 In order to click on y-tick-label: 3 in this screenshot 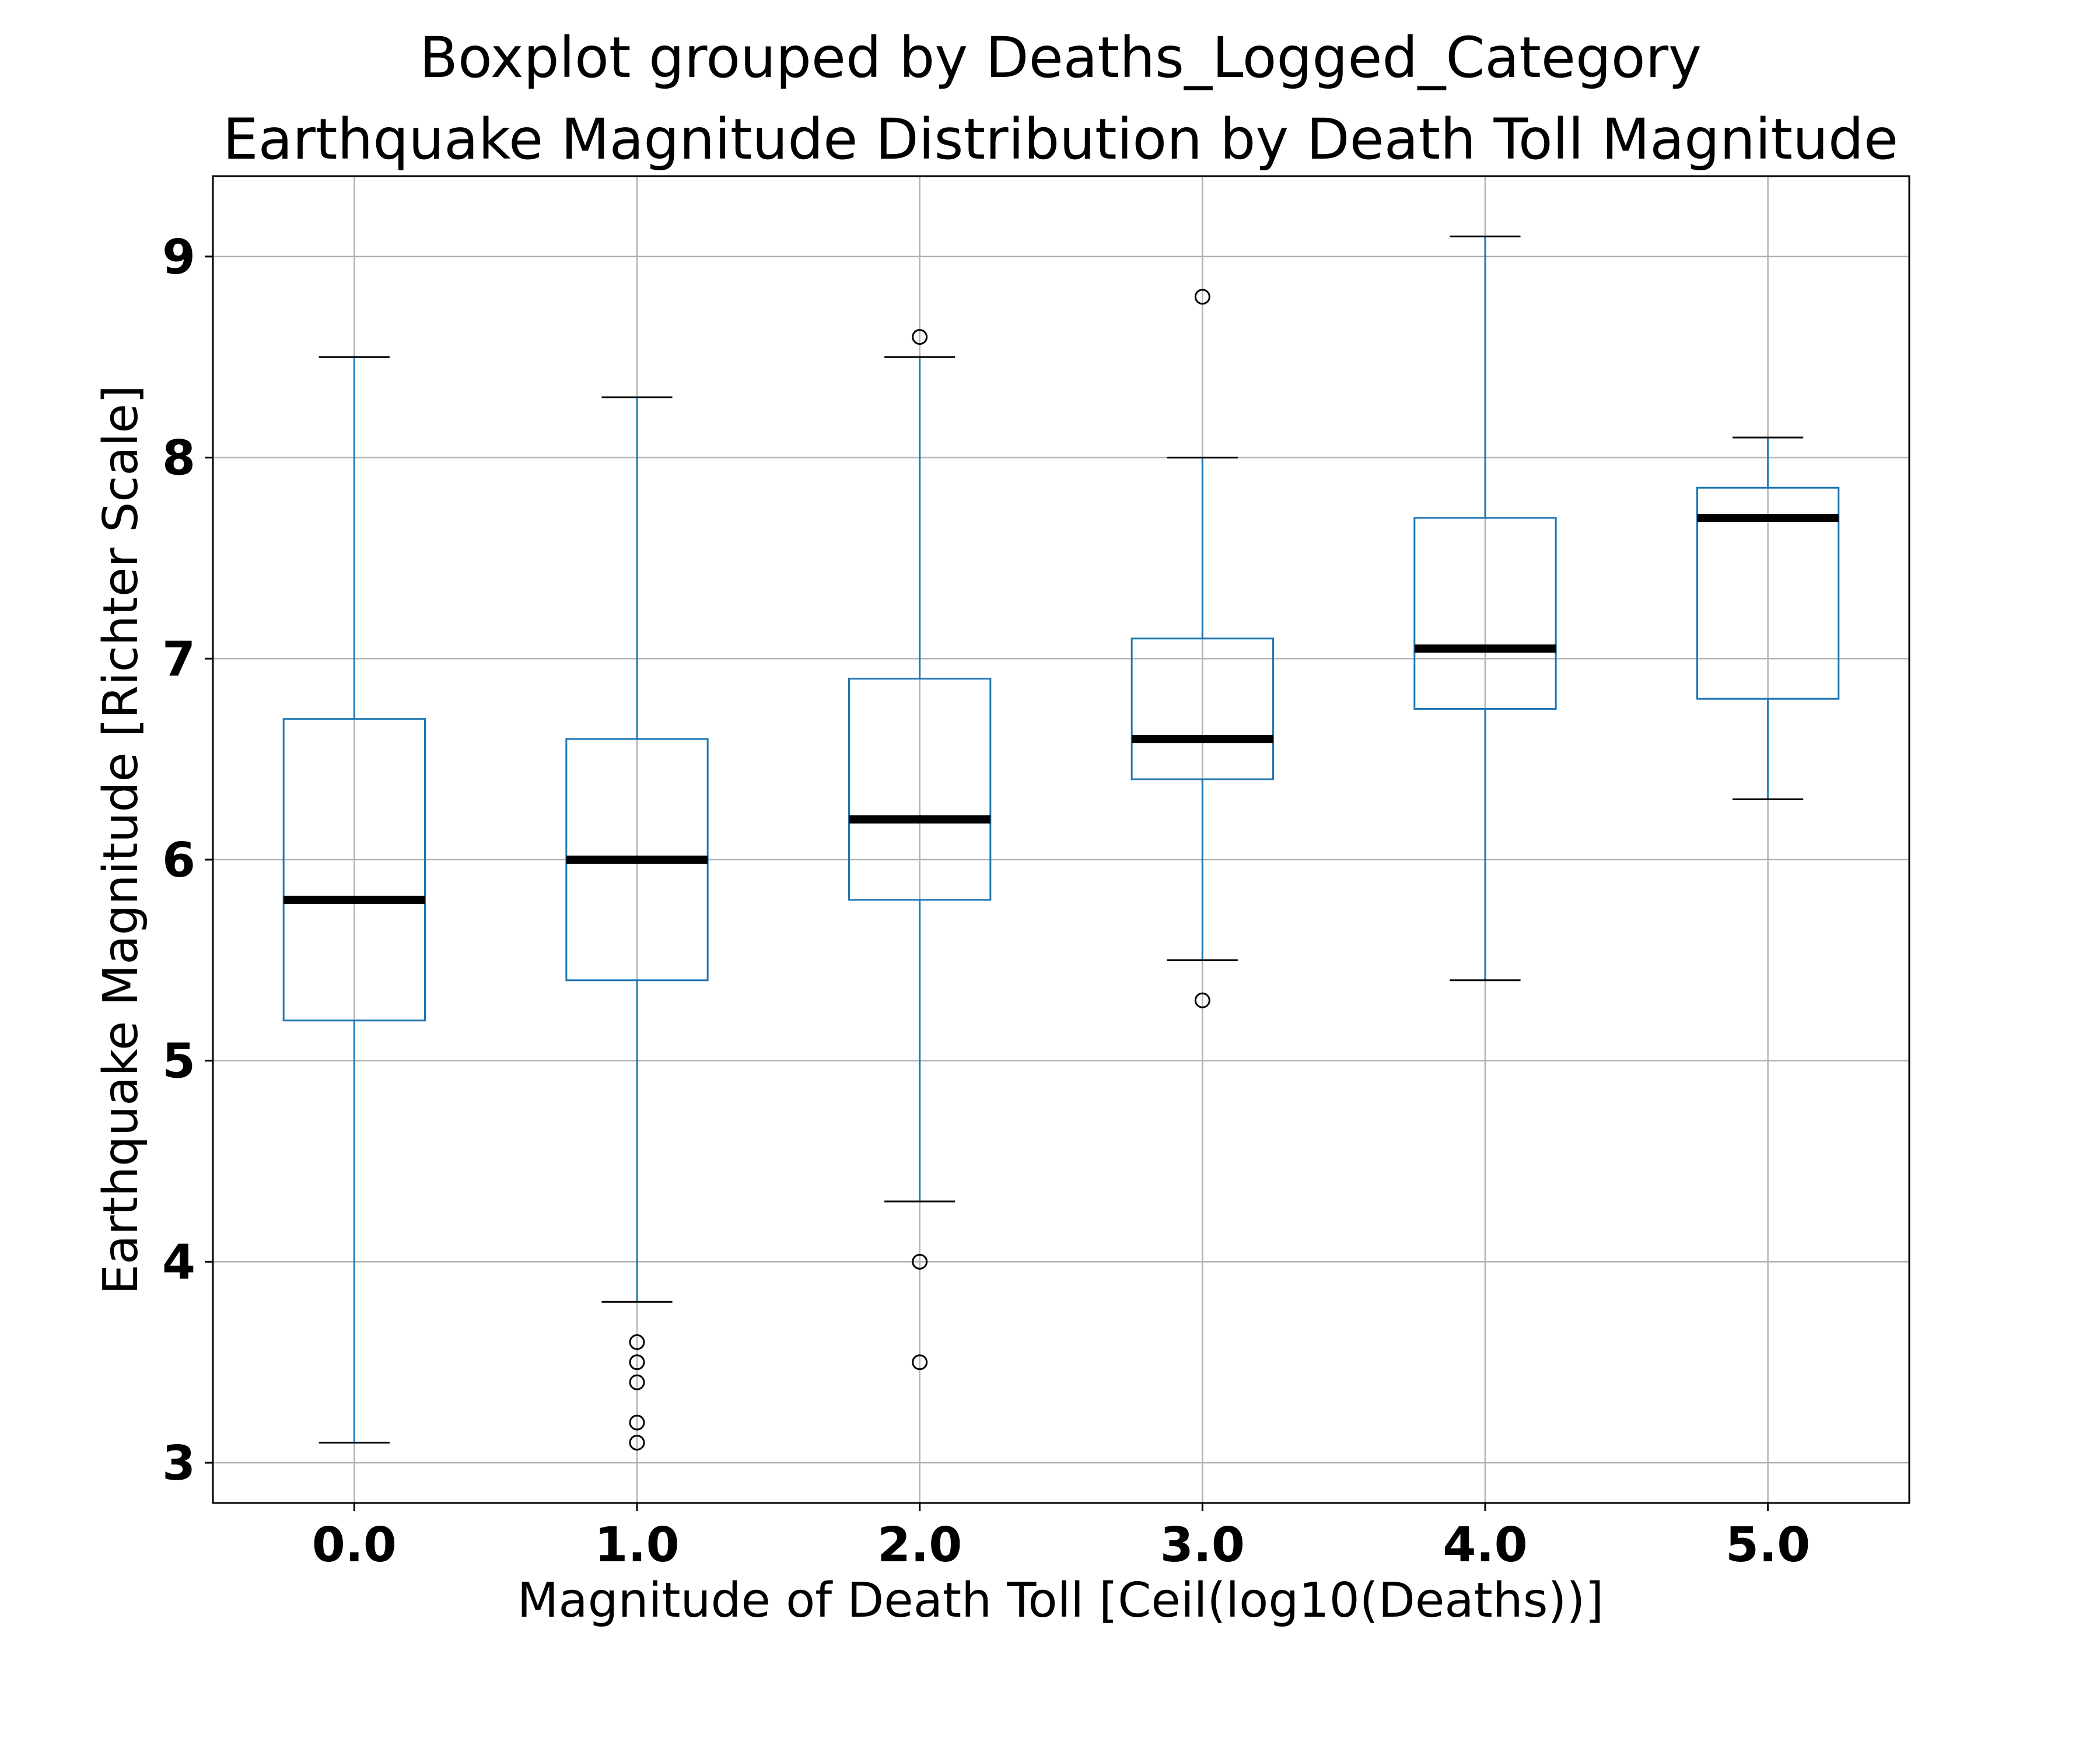, I will do `click(178, 1463)`.